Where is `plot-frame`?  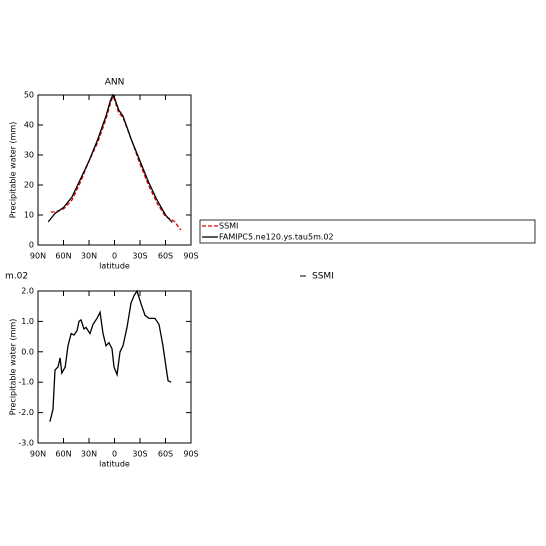
plot-frame is located at coordinates (114, 170).